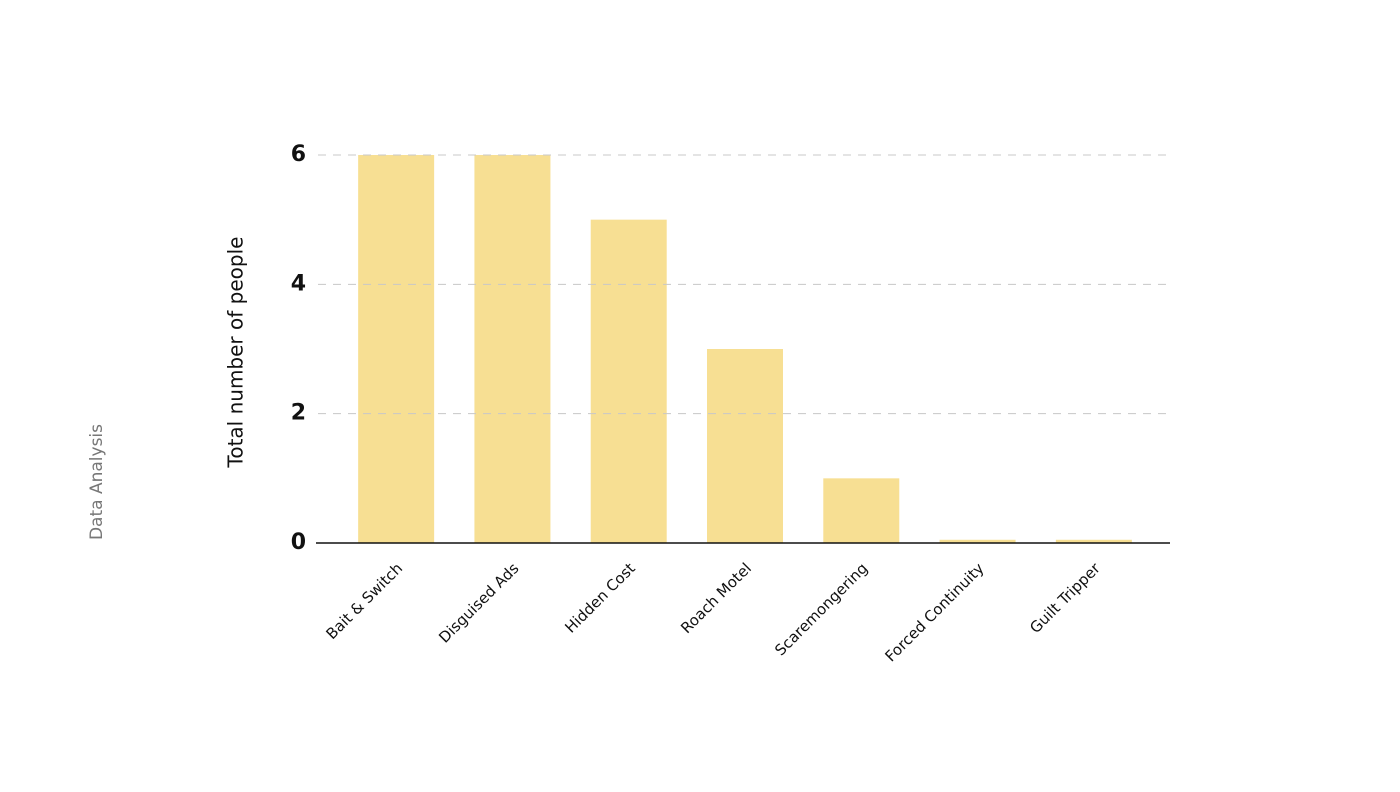 The width and height of the screenshot is (1400, 792). What do you see at coordinates (1065, 598) in the screenshot?
I see `x-tick-label: Guilt Tripper` at bounding box center [1065, 598].